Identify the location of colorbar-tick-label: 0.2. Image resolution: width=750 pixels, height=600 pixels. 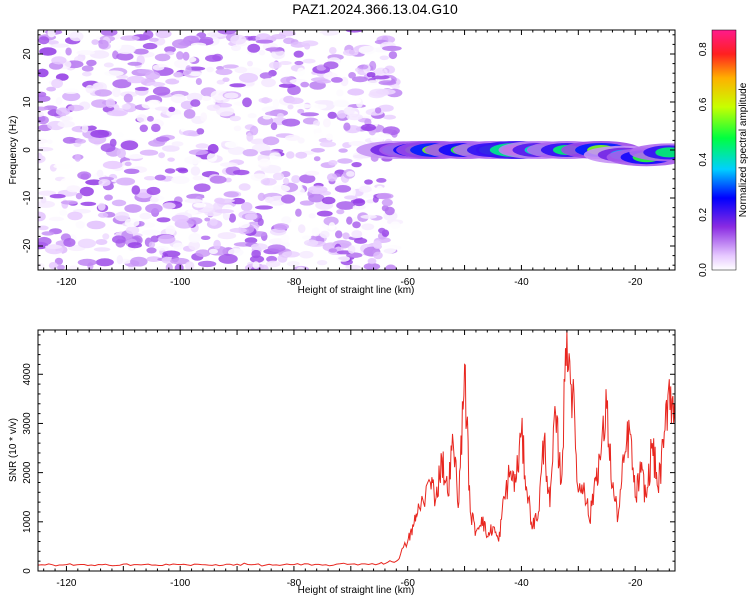
(703, 214).